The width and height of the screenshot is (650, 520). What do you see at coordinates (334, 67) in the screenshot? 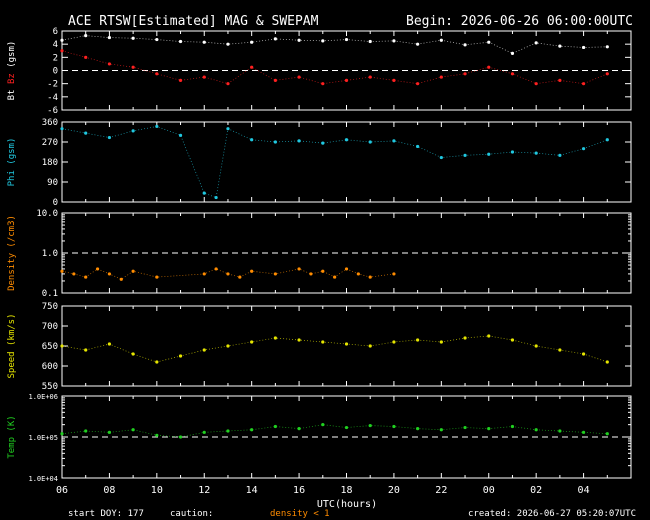
I see `series-line-bz` at bounding box center [334, 67].